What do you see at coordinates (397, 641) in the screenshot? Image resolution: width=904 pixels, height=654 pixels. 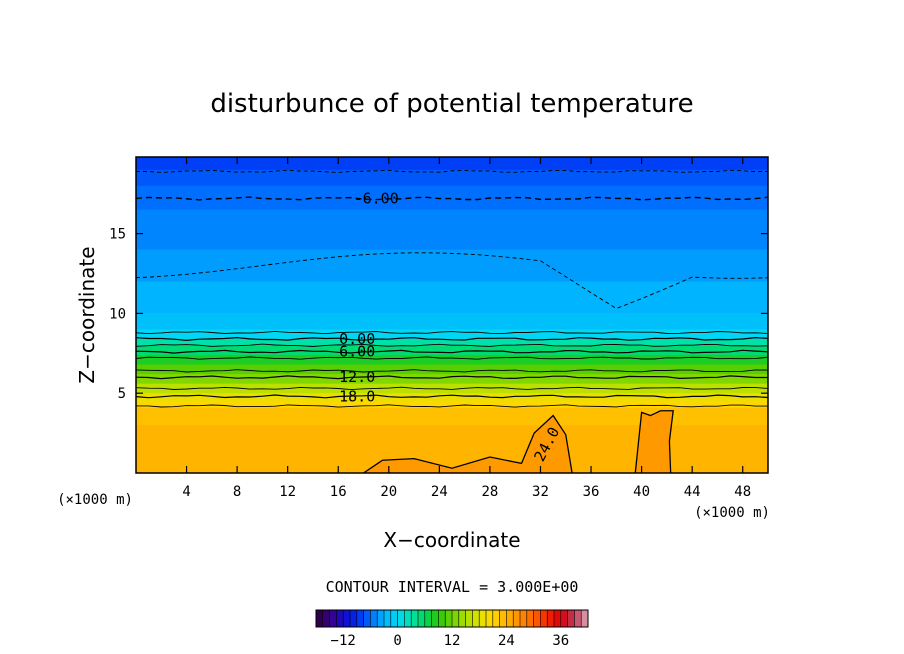 I see `colorbar-tick-label: 0` at bounding box center [397, 641].